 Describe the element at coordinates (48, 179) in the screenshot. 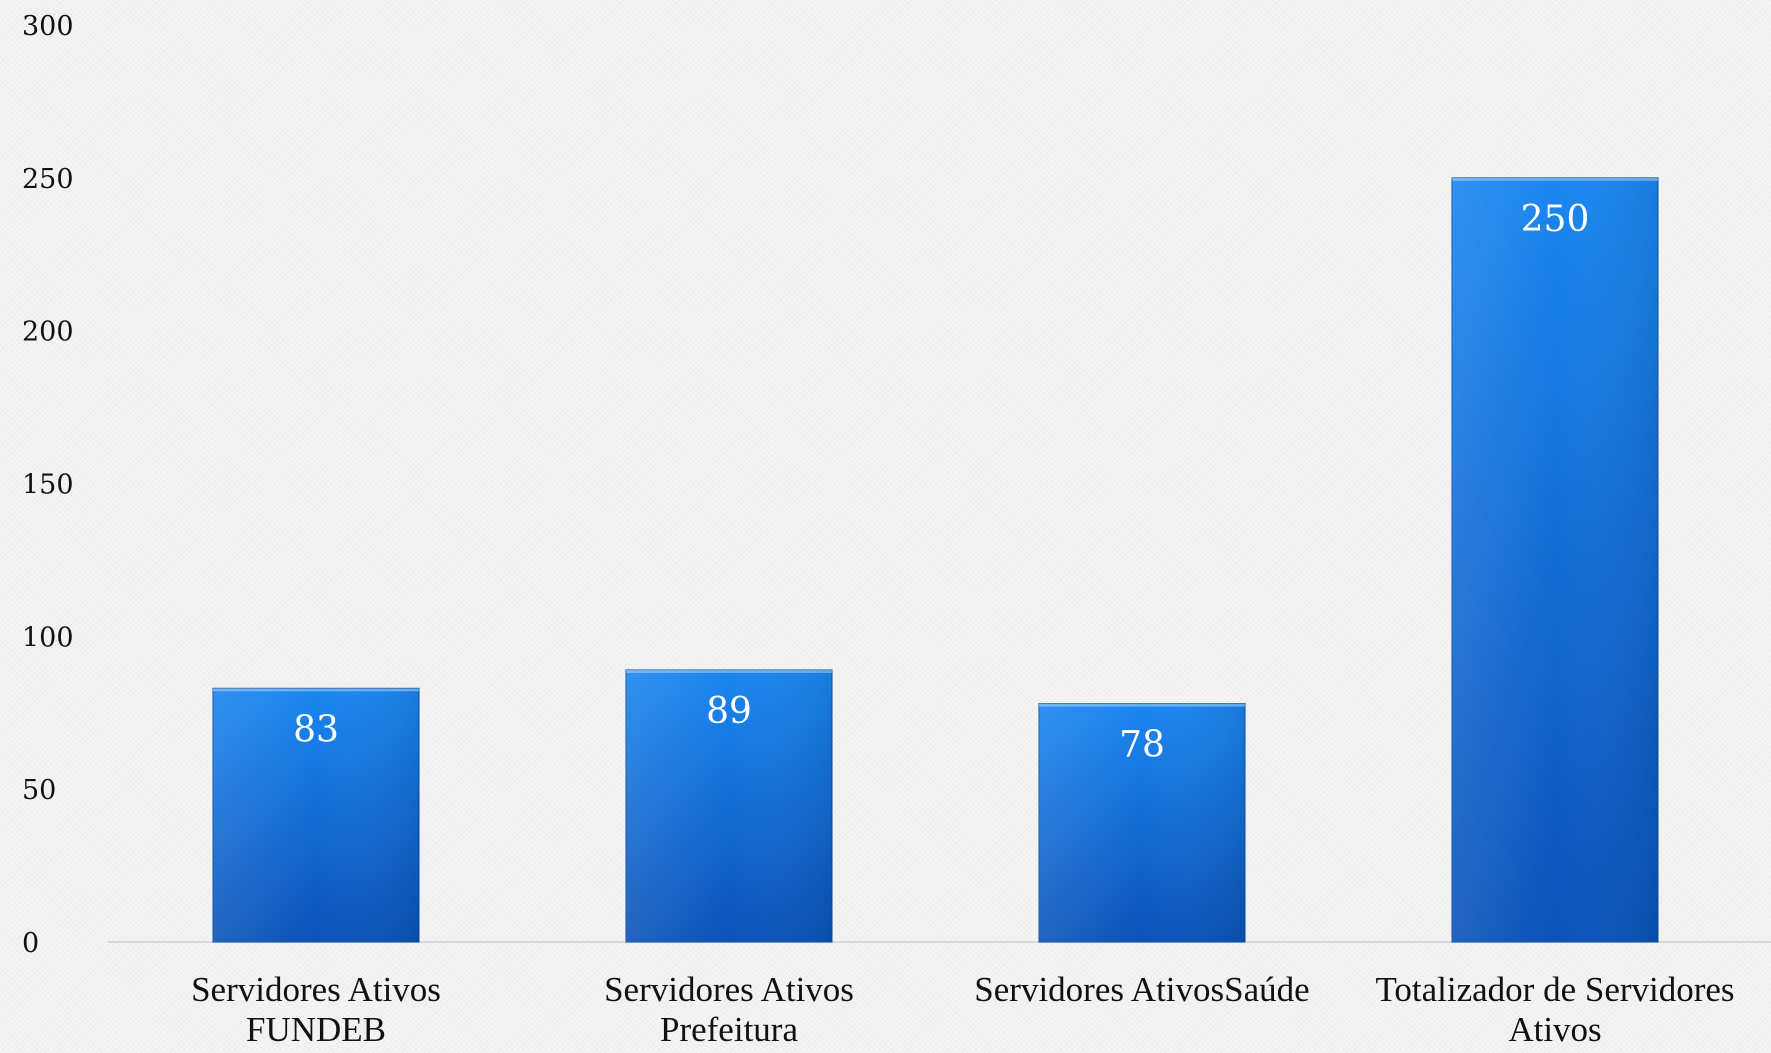

I see `y-tick-label: 250` at that location.